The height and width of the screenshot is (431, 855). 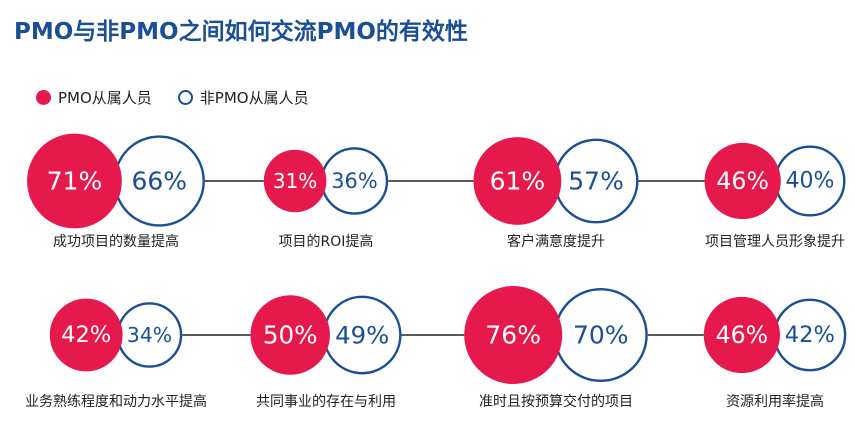 I want to click on legend-swatch-pmo, so click(x=43, y=97).